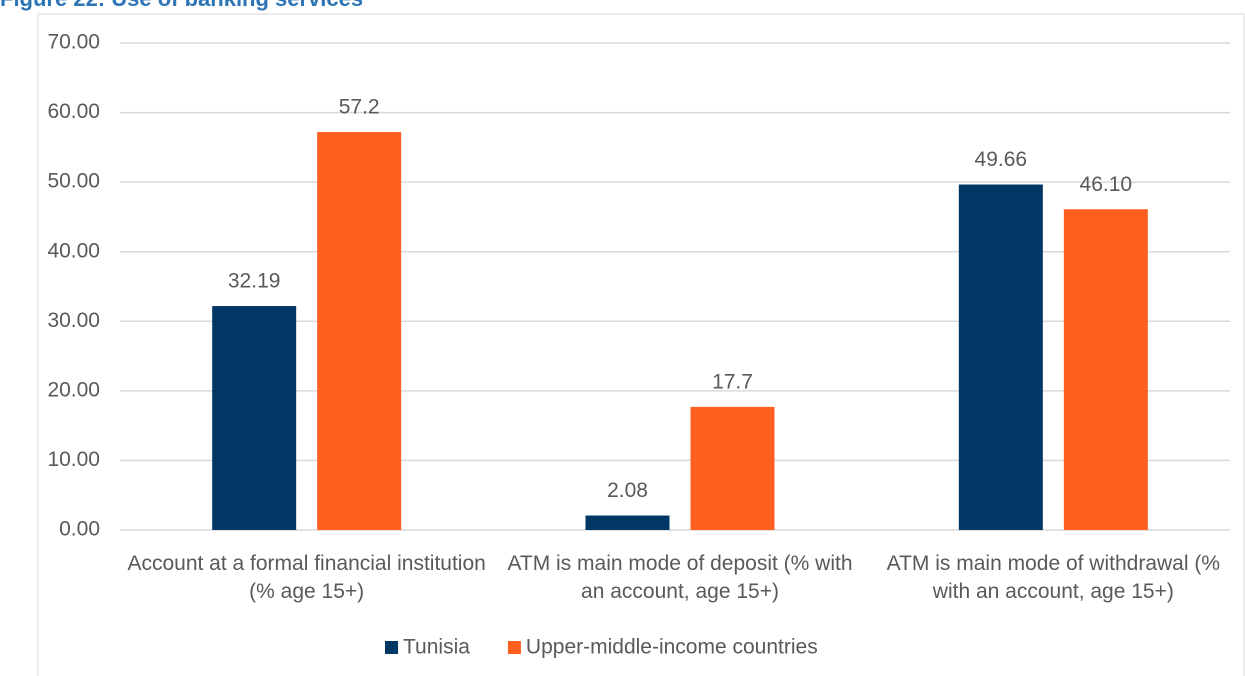 The width and height of the screenshot is (1245, 676). Describe the element at coordinates (73, 111) in the screenshot. I see `y-tick-label: 60.00` at that location.